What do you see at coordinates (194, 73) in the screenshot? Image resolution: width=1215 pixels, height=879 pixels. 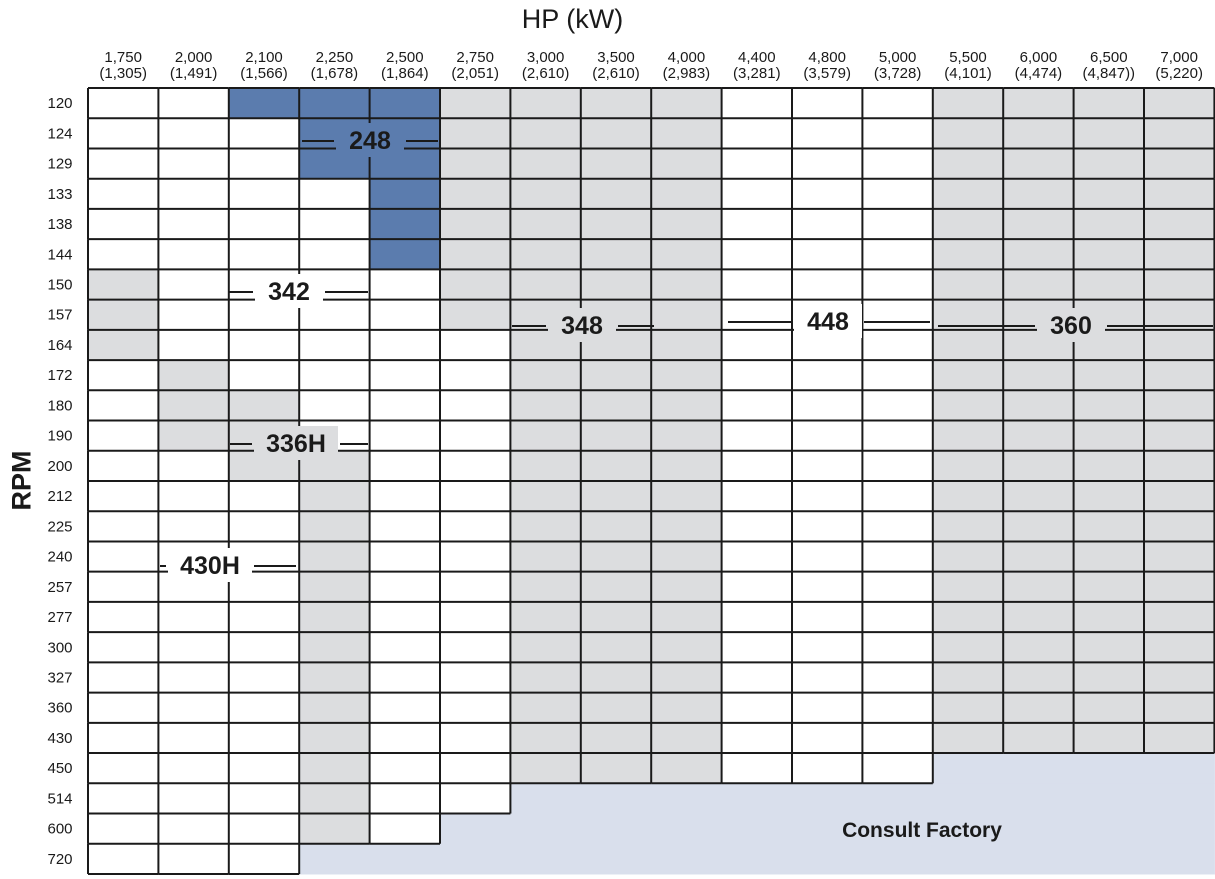 I see `x-tick-label-kw: (1,491)` at bounding box center [194, 73].